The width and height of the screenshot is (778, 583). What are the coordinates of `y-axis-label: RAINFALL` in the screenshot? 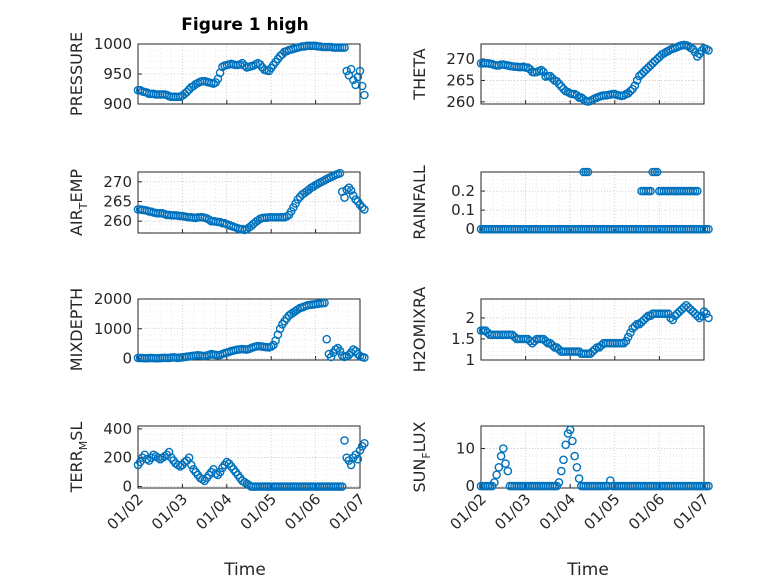 It's located at (419, 202).